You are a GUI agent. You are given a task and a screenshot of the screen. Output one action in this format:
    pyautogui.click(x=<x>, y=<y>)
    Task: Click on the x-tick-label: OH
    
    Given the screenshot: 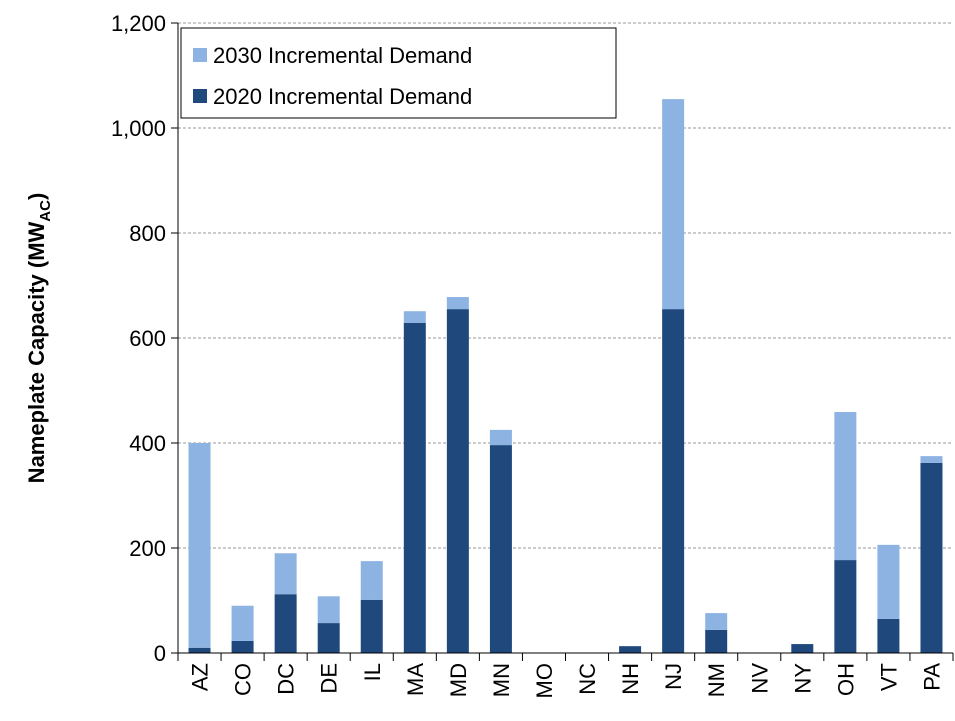 What is the action you would take?
    pyautogui.click(x=845, y=679)
    